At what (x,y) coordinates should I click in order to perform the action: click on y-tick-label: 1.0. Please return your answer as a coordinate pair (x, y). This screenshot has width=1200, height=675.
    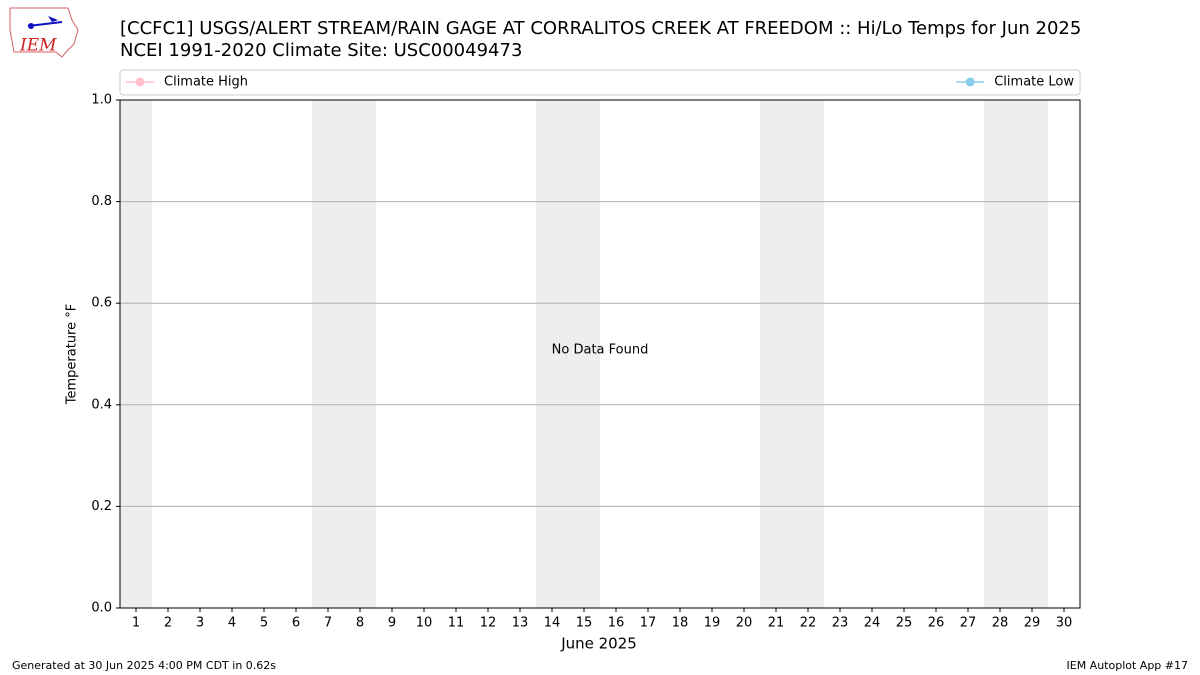
    Looking at the image, I should click on (101, 100).